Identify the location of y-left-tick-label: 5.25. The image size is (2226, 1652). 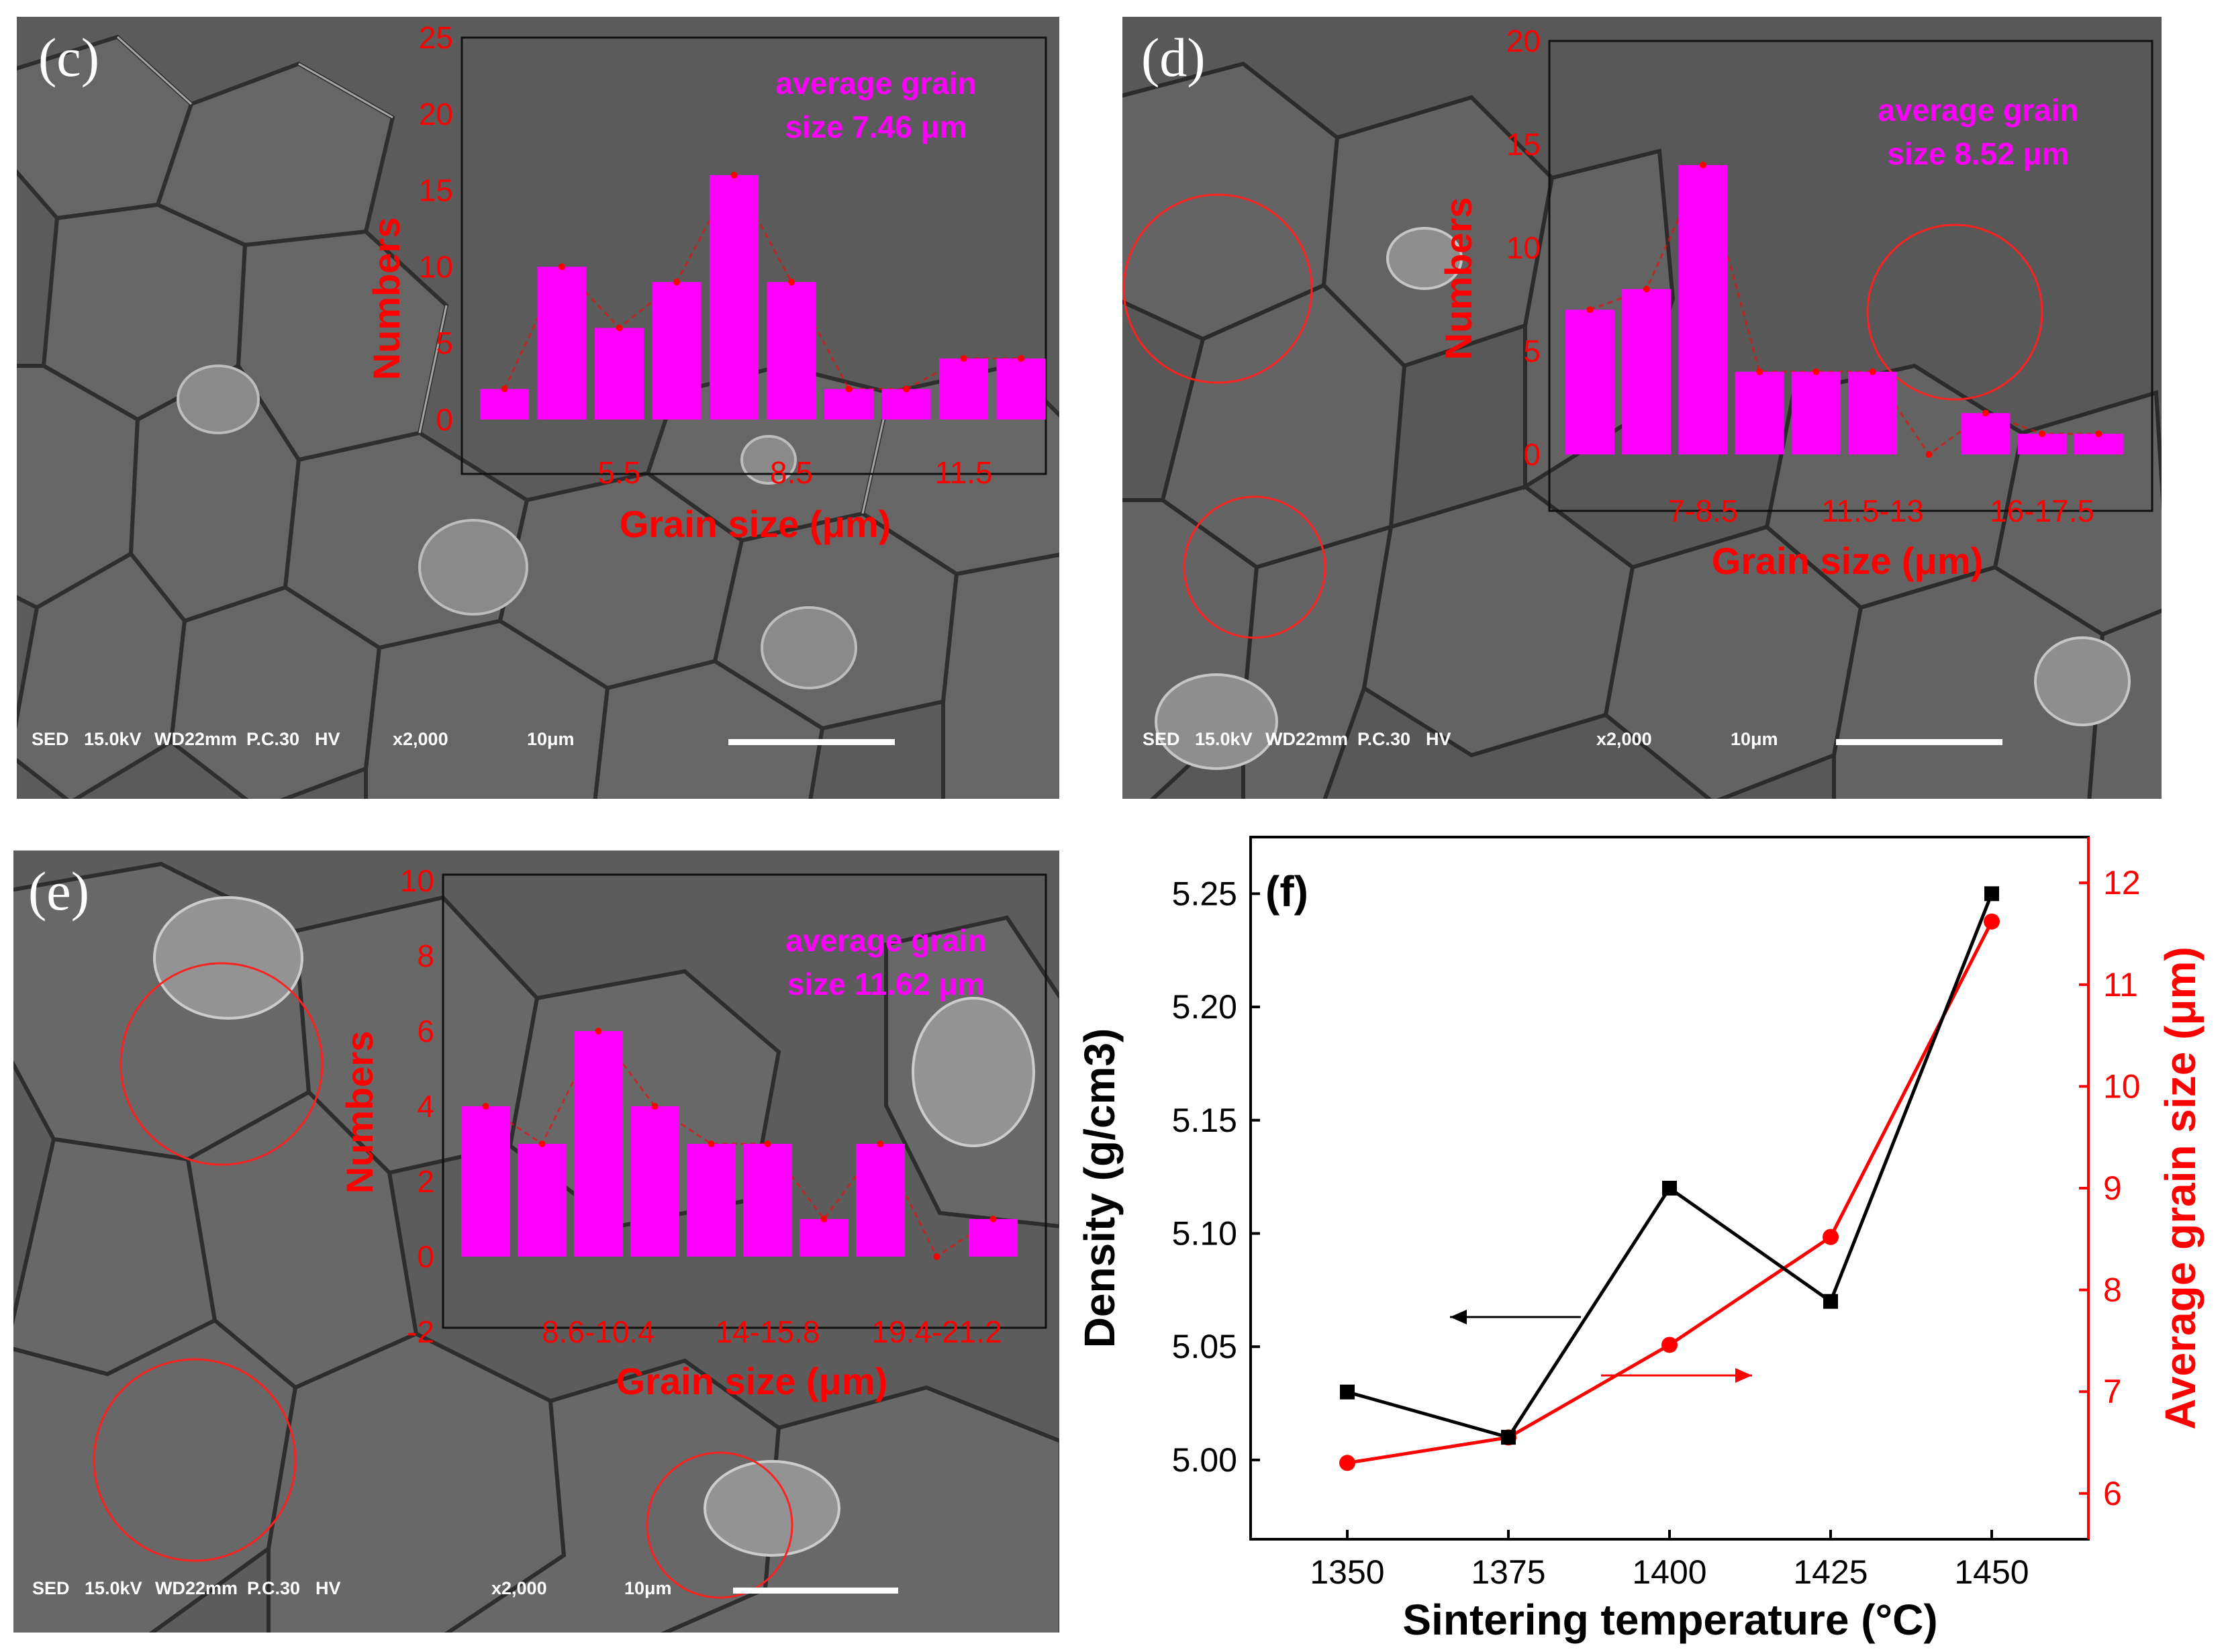
(1204, 894).